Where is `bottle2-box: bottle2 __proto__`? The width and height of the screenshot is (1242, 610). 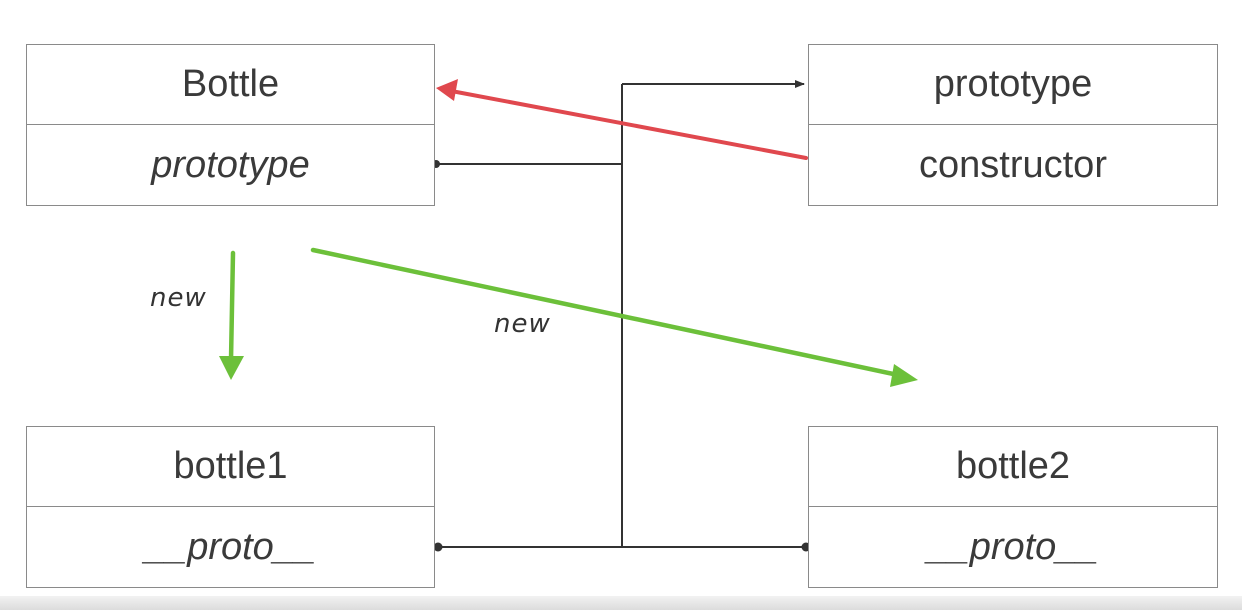 bottle2-box: bottle2 __proto__ is located at coordinates (1013, 507).